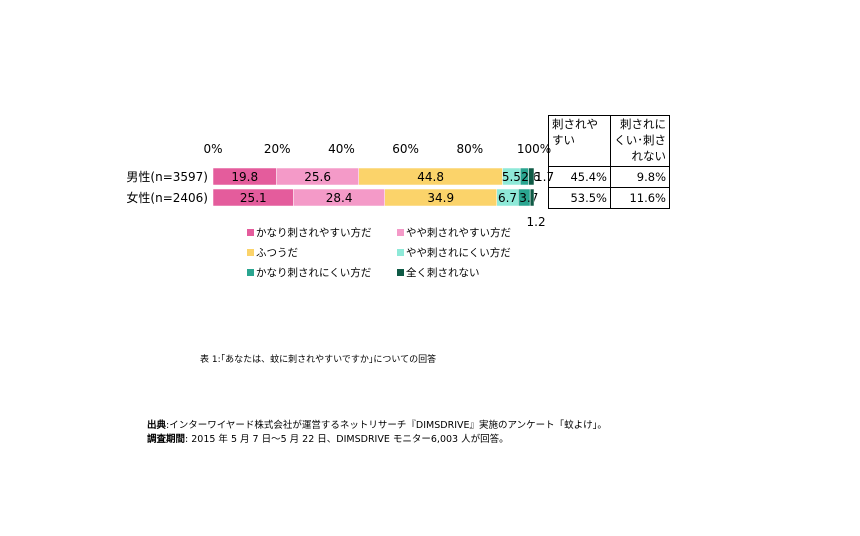 The width and height of the screenshot is (860, 536). I want to click on data-label: 5.5, so click(511, 177).